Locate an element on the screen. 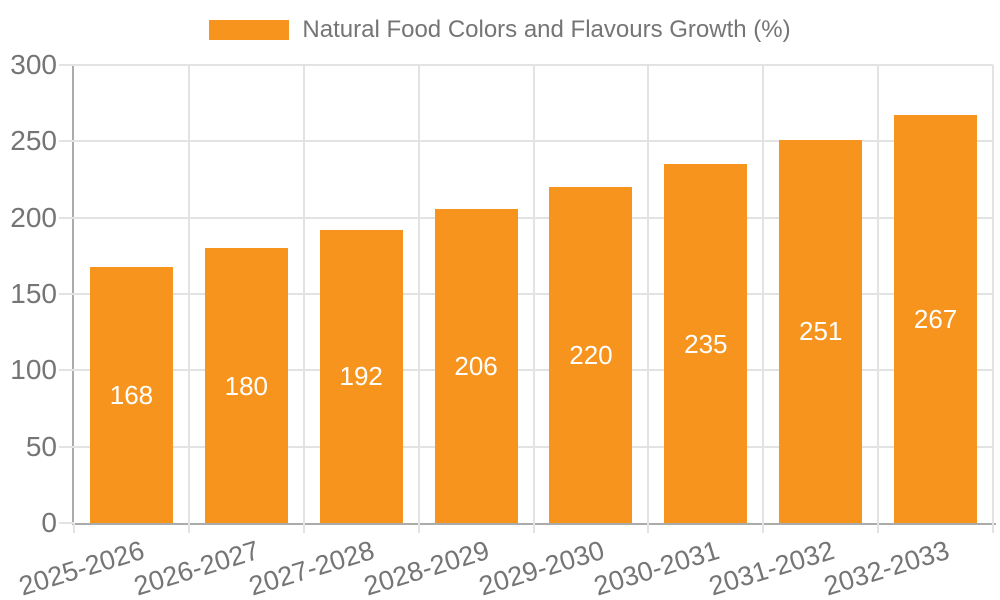 The width and height of the screenshot is (1000, 600). bar: 168 is located at coordinates (131, 394).